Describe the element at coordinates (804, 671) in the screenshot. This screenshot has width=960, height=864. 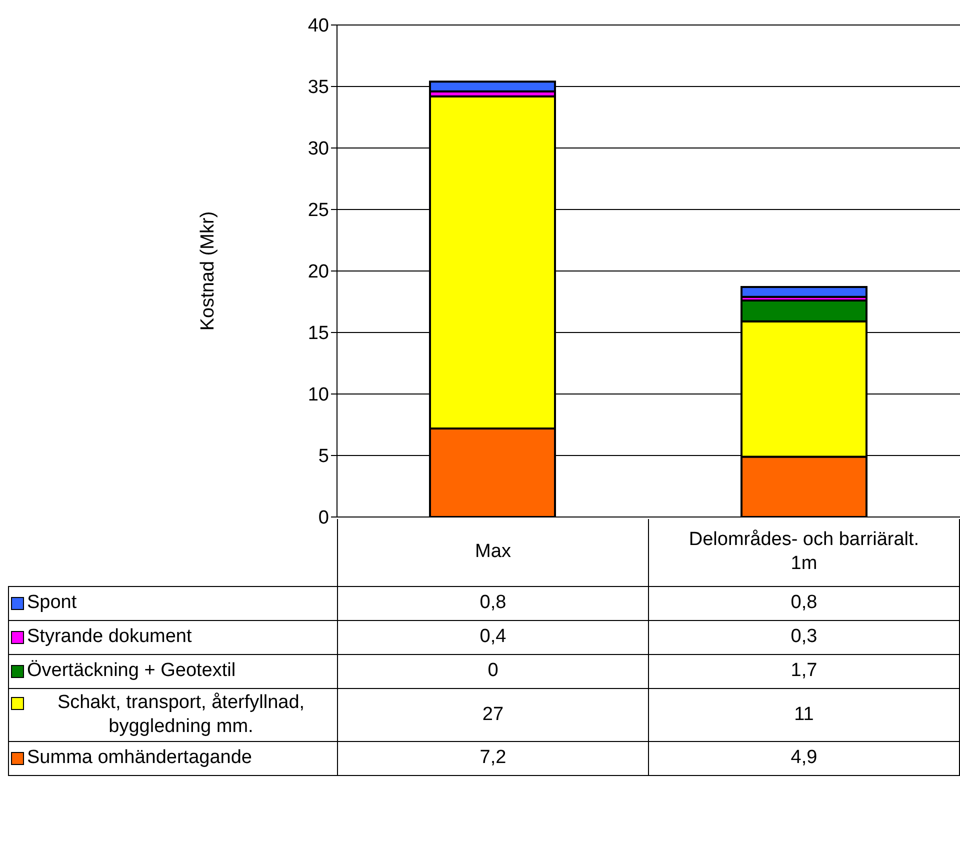
I see `data-label: 1,7` at that location.